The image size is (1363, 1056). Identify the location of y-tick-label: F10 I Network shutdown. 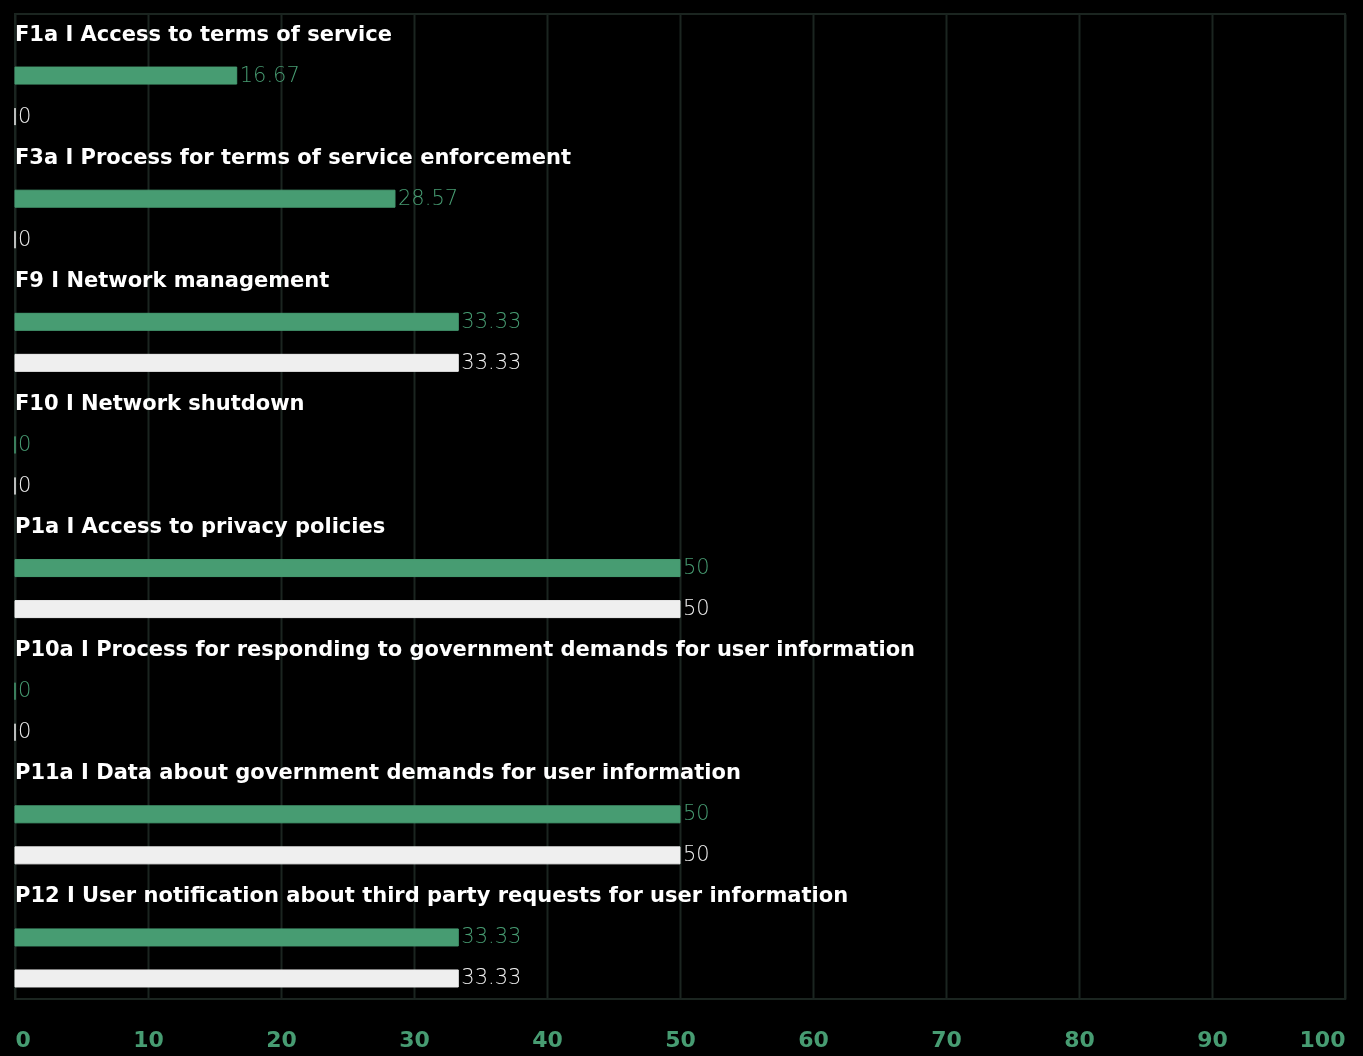
(160, 402).